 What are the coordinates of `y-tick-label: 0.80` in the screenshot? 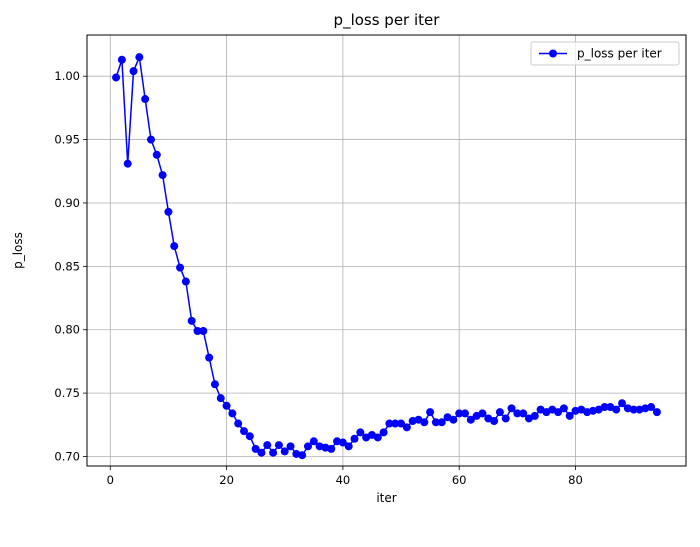 It's located at (67, 330).